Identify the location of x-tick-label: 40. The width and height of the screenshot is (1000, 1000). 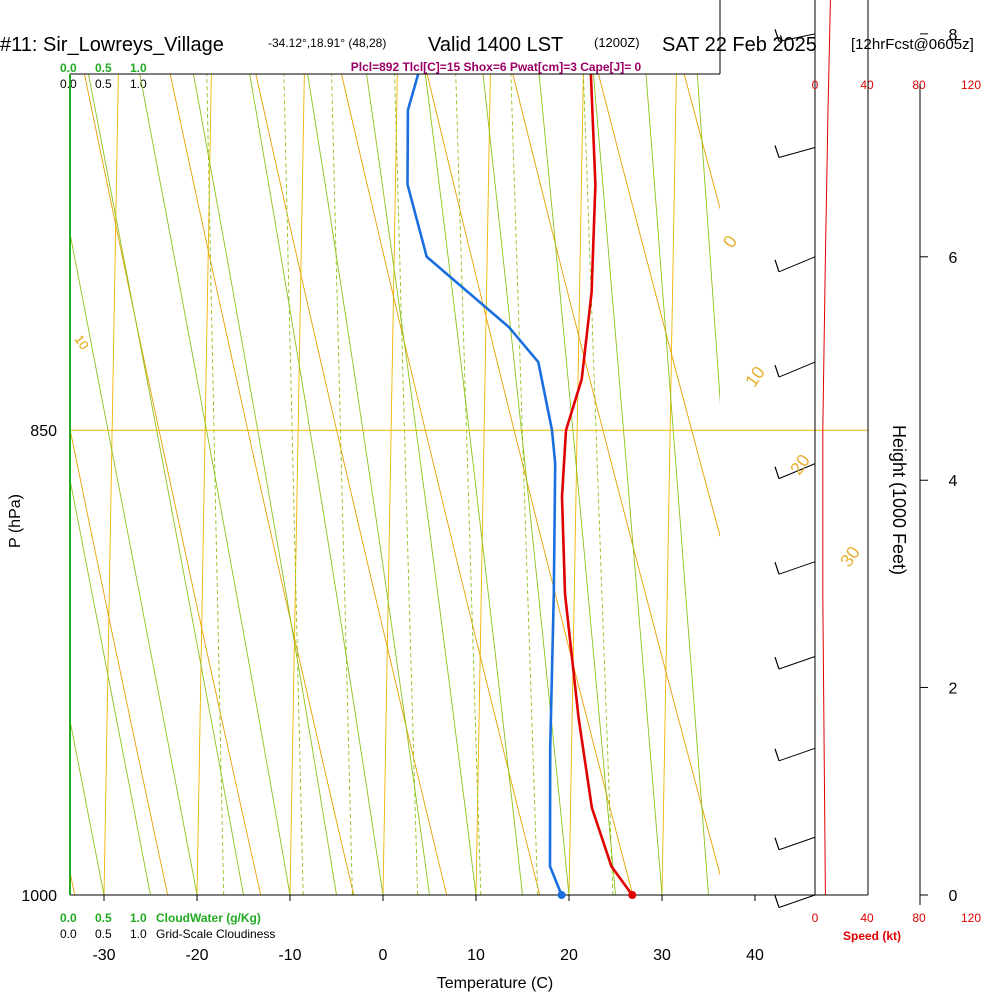
(755, 955).